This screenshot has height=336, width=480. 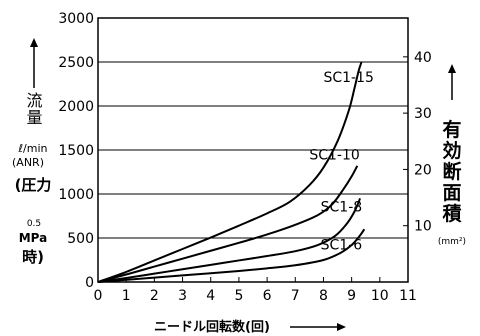 I want to click on x-tick-label: 4, so click(x=210, y=296).